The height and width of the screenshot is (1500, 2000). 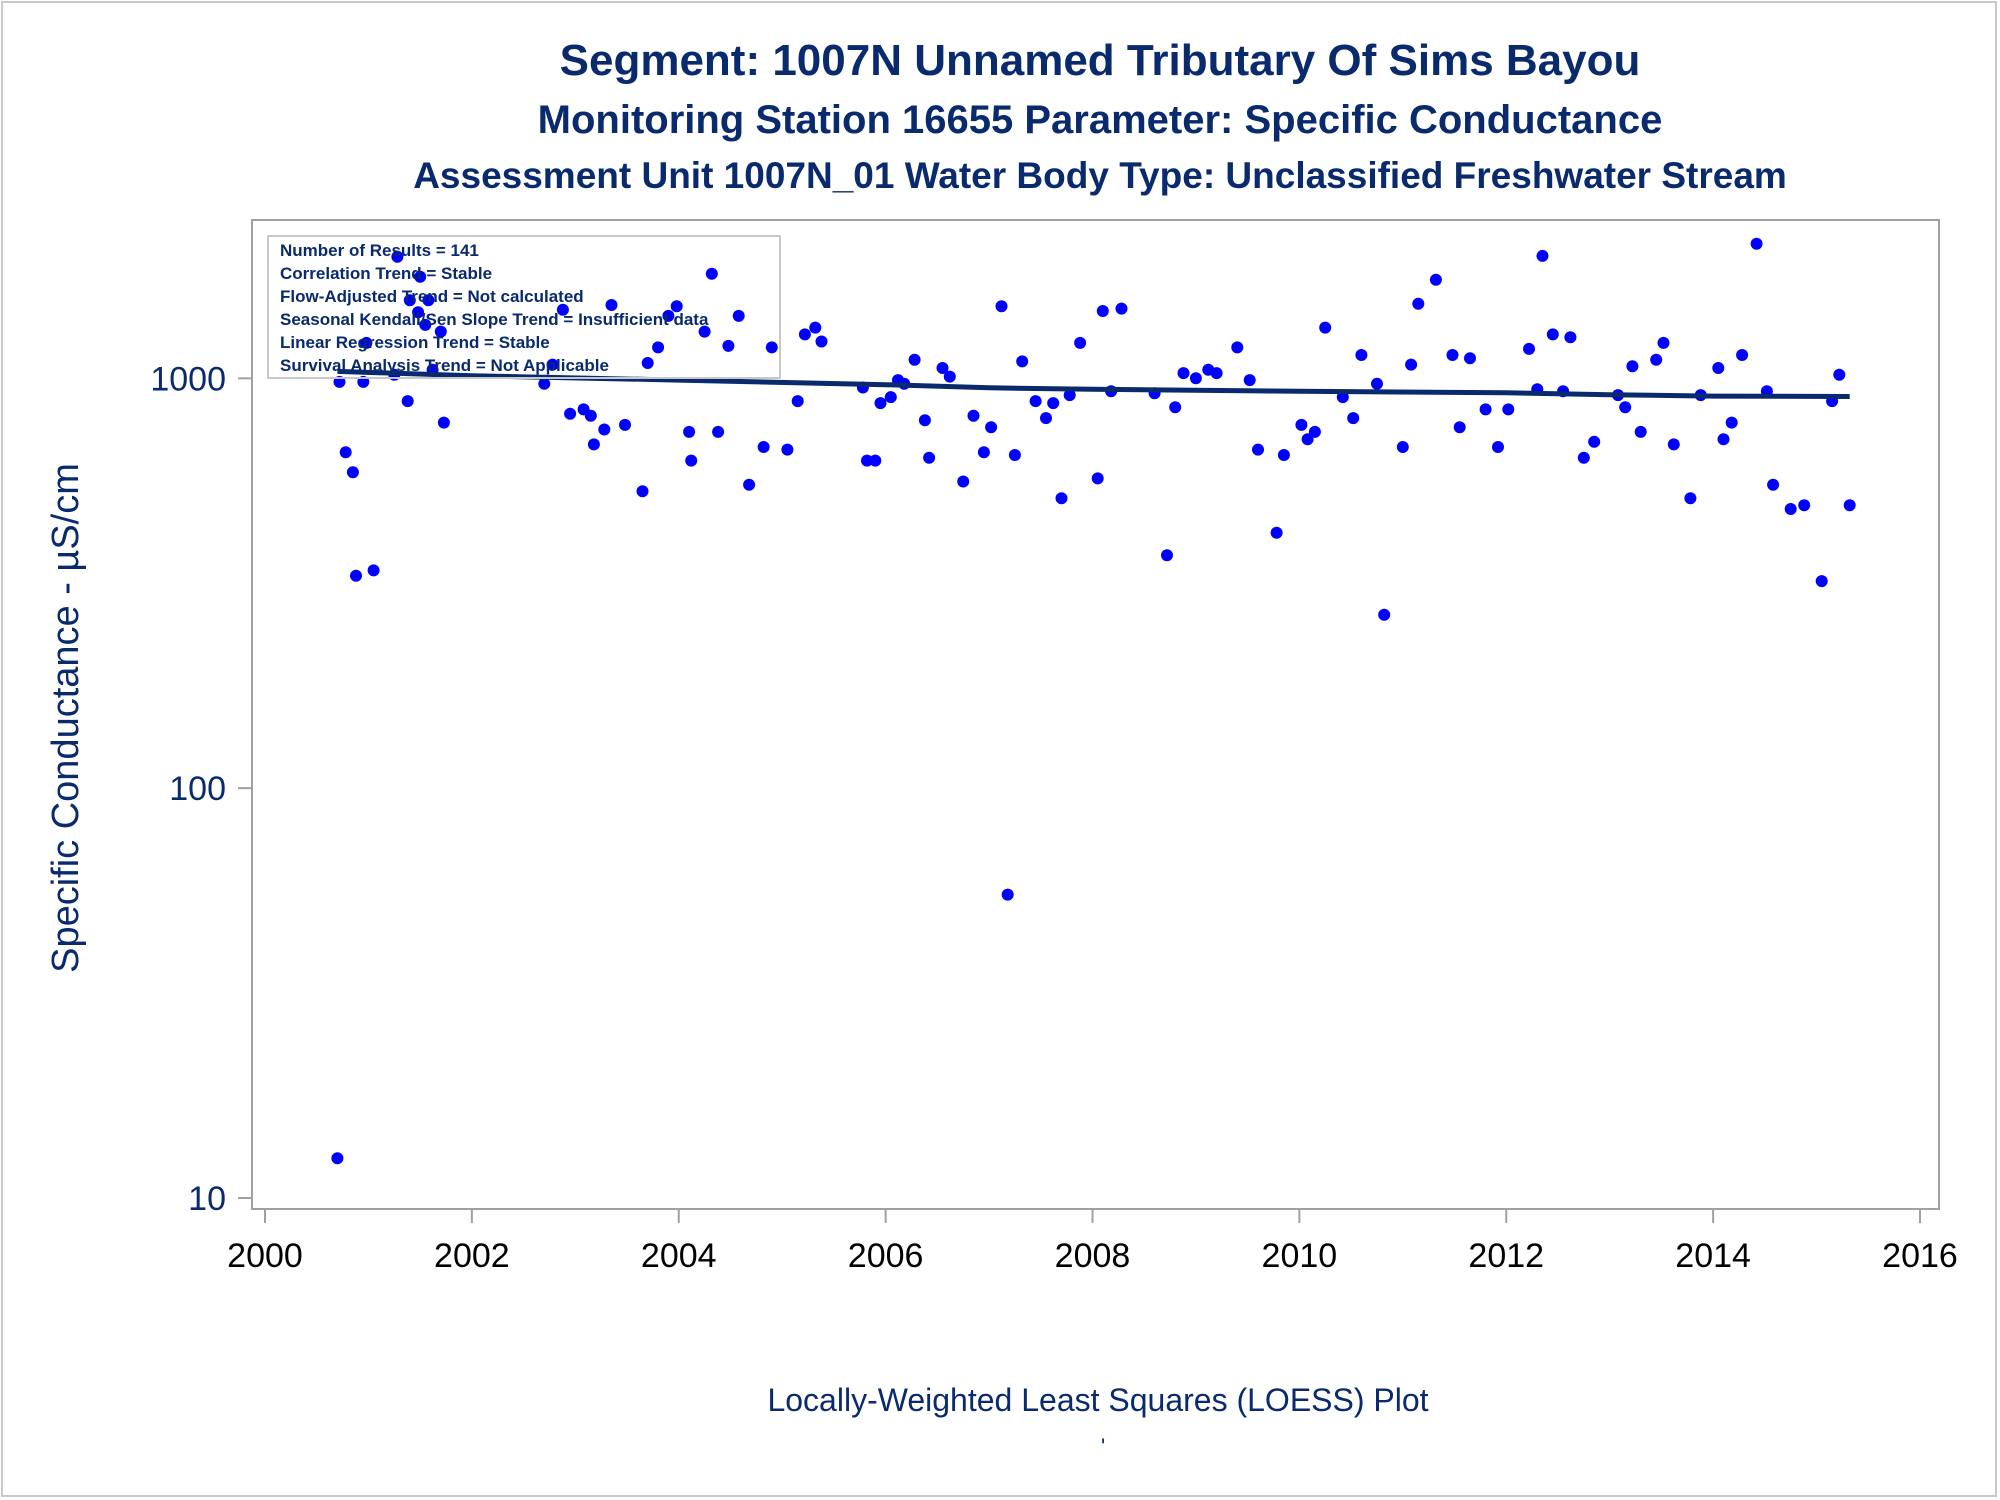 I want to click on x-tick-label: 2006, so click(x=886, y=1256).